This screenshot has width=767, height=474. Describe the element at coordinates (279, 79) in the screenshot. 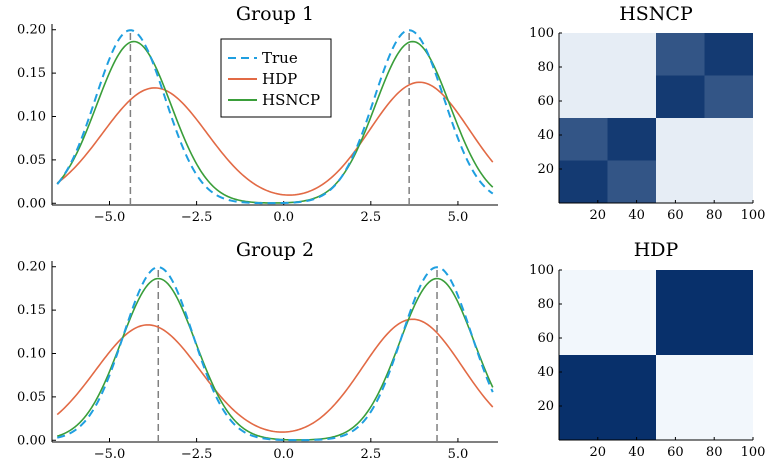

I see `legend-label-hdp: HDP` at that location.